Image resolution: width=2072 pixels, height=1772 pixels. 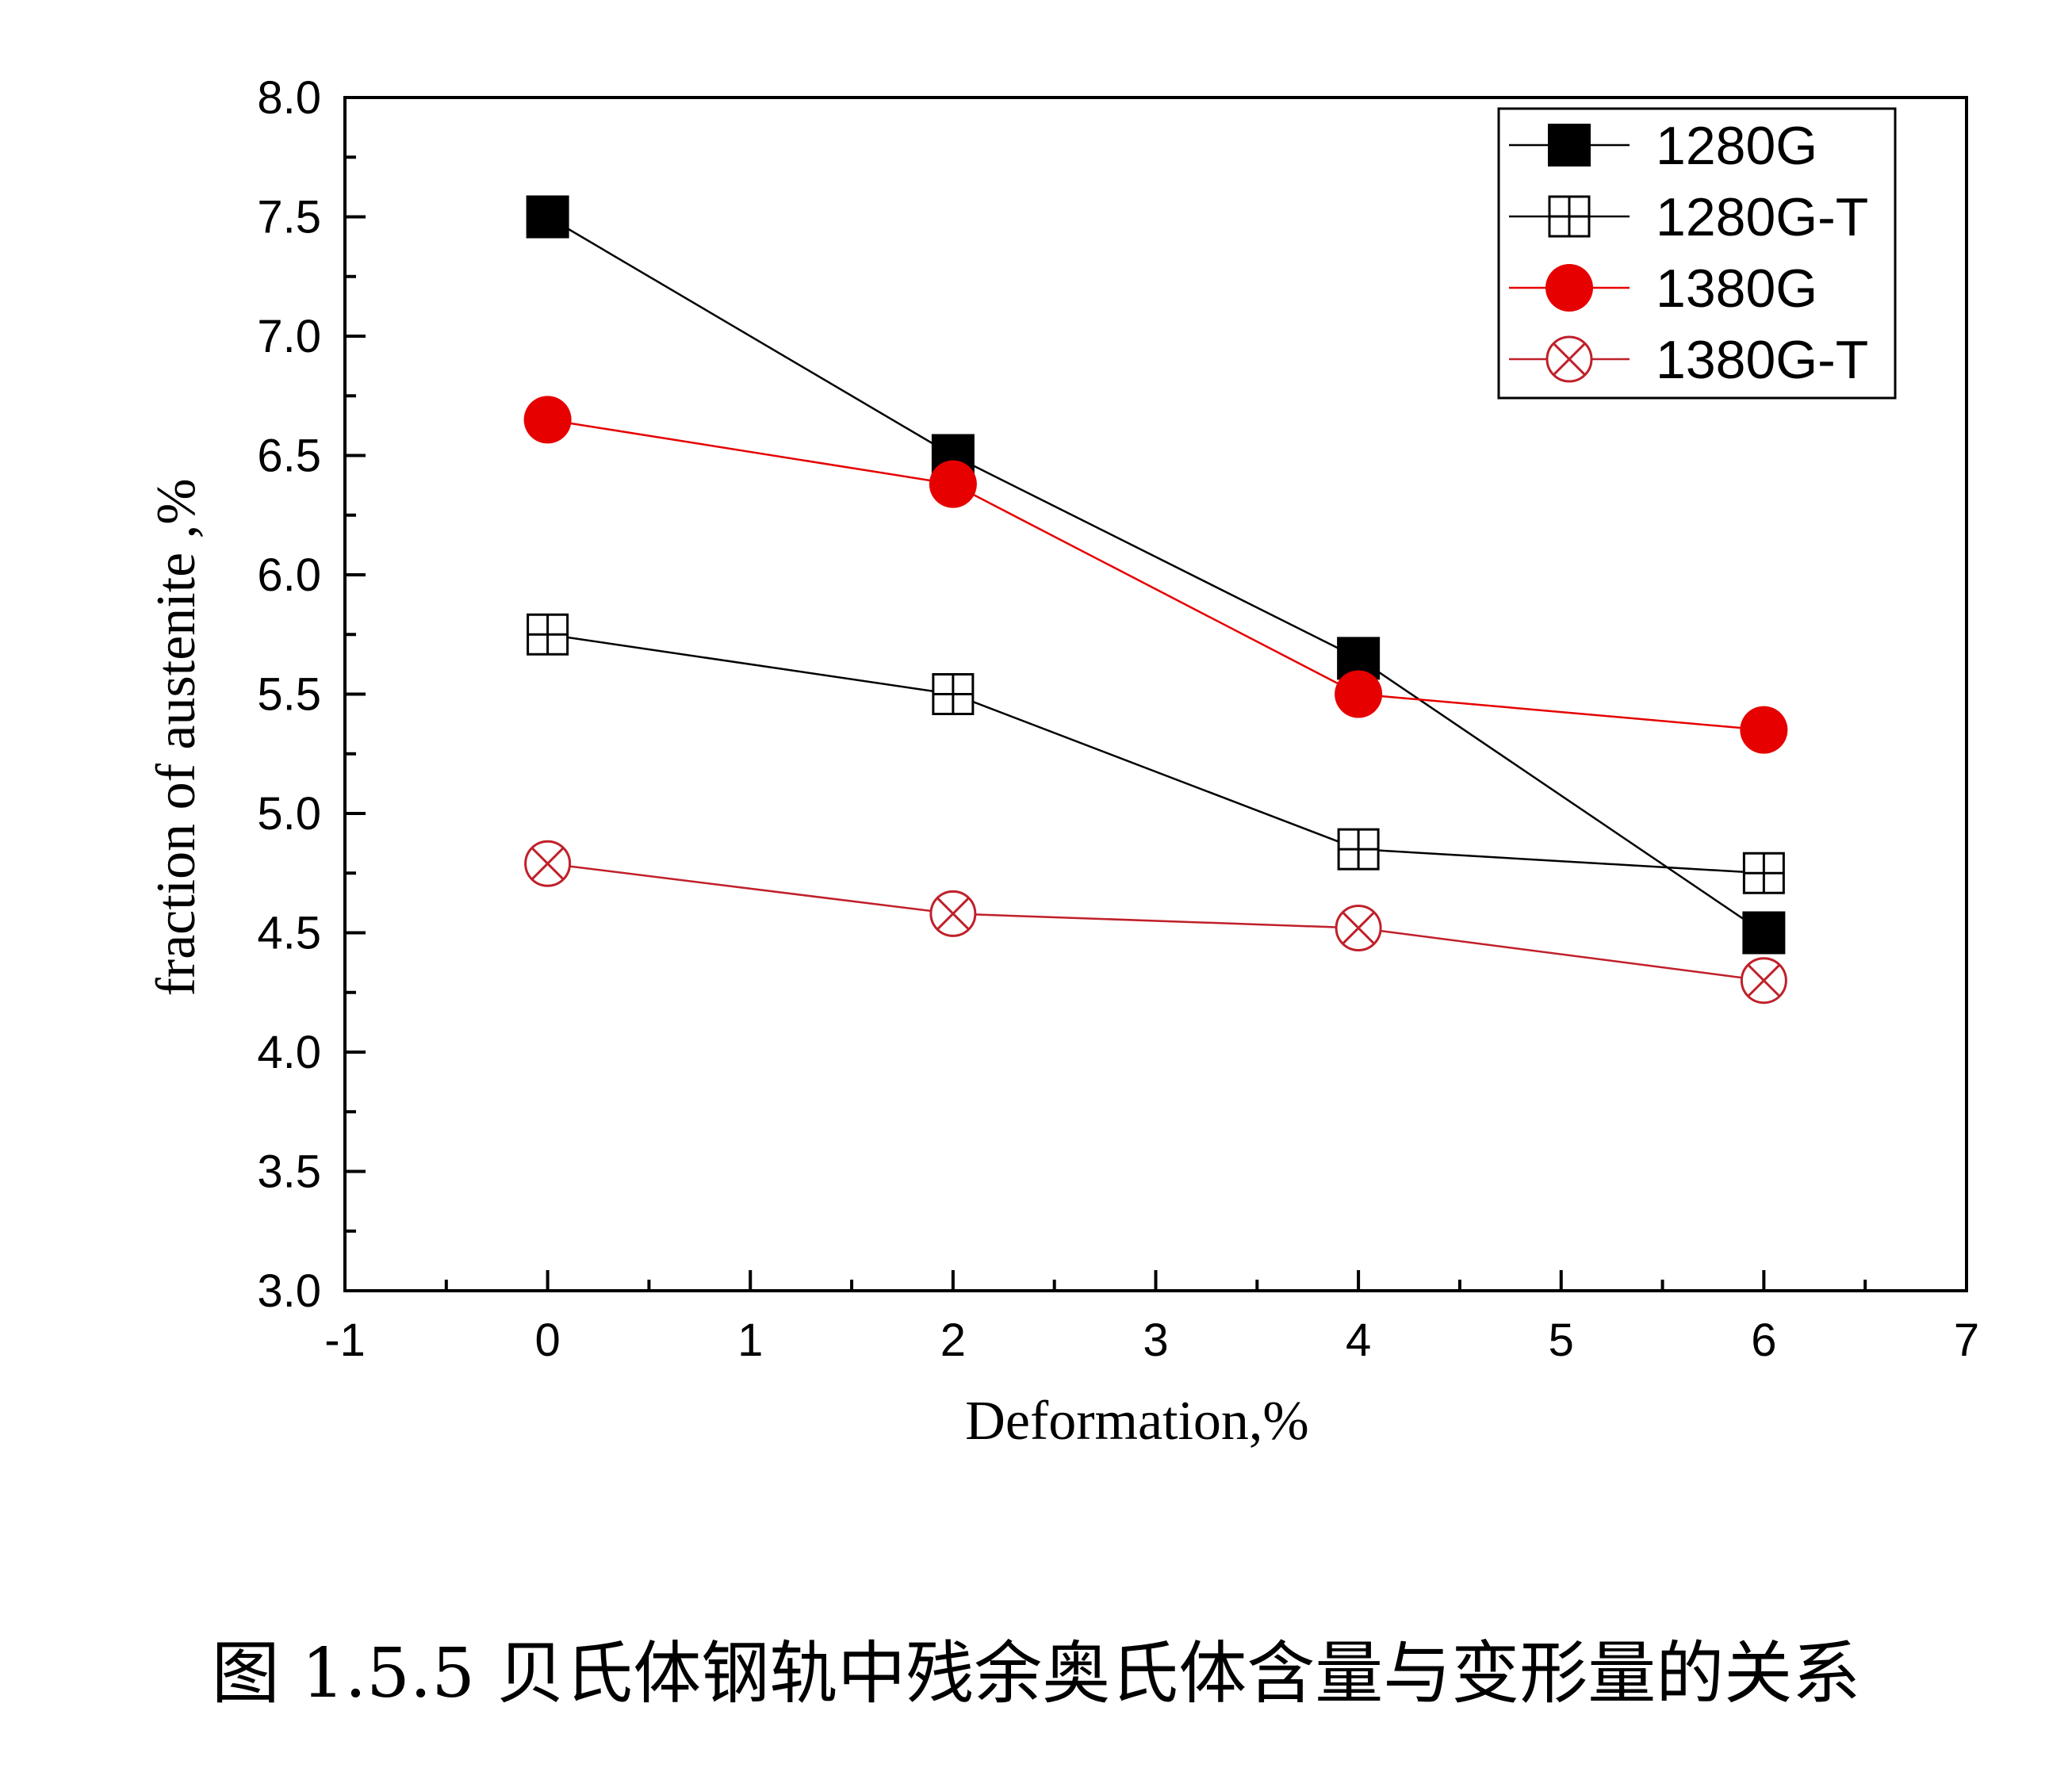 I want to click on x-tick-label: 2, so click(x=953, y=1340).